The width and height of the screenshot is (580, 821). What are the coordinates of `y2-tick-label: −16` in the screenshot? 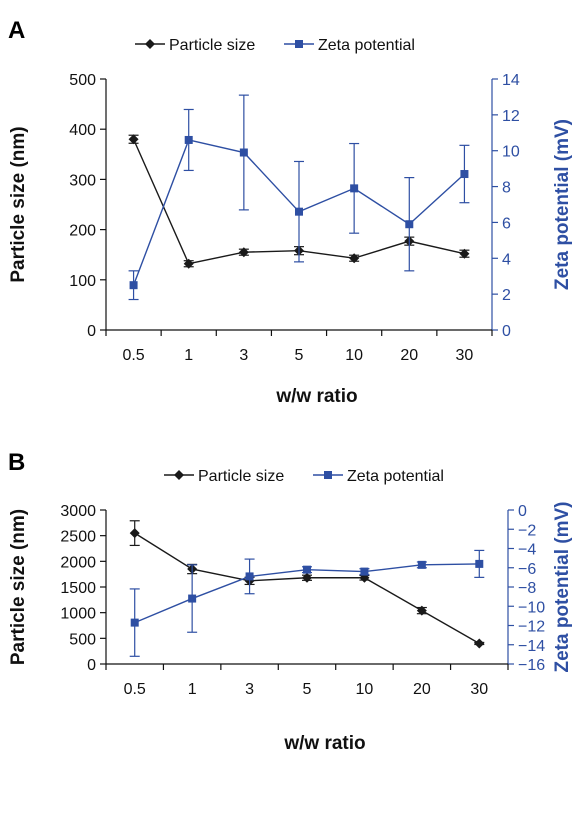 It's located at (531, 665).